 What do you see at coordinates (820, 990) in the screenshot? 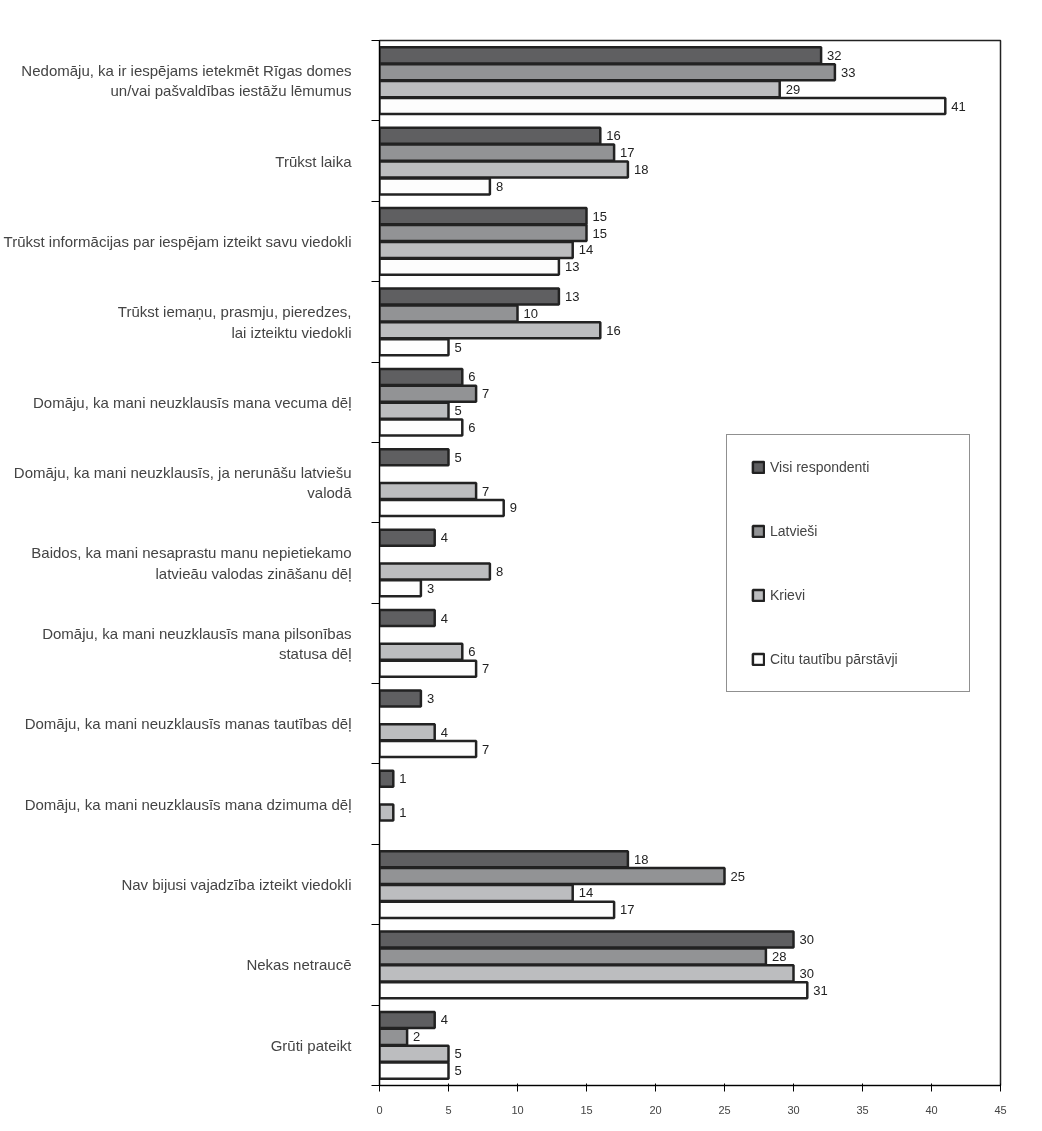
I see `data-label: 31` at bounding box center [820, 990].